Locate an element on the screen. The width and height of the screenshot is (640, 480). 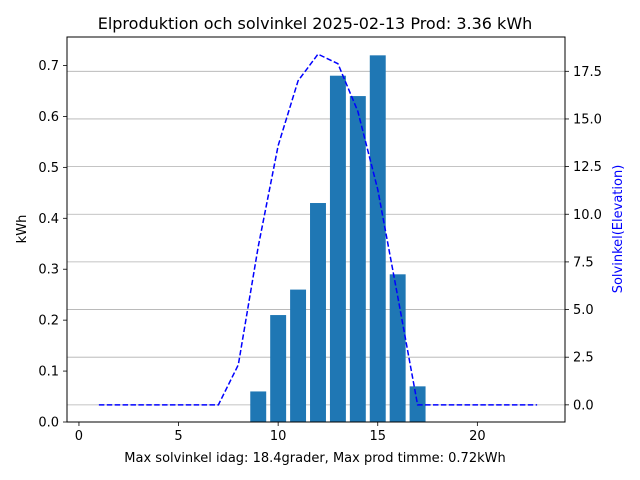
y2-axis-label: Solvinkel(Elevation) is located at coordinates (618, 229).